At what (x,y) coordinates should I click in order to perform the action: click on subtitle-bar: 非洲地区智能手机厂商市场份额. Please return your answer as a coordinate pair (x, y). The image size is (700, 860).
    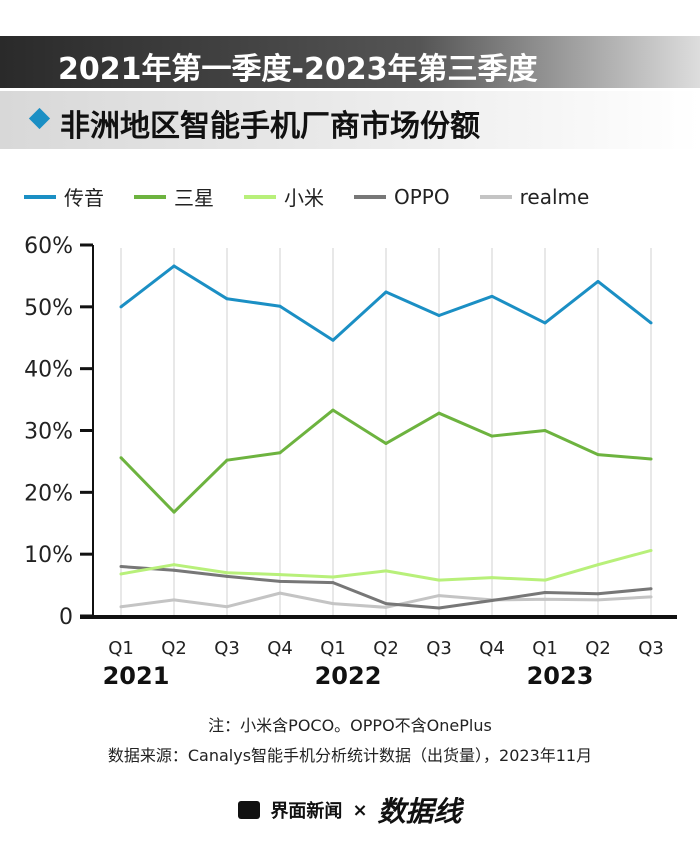
    Looking at the image, I should click on (350, 120).